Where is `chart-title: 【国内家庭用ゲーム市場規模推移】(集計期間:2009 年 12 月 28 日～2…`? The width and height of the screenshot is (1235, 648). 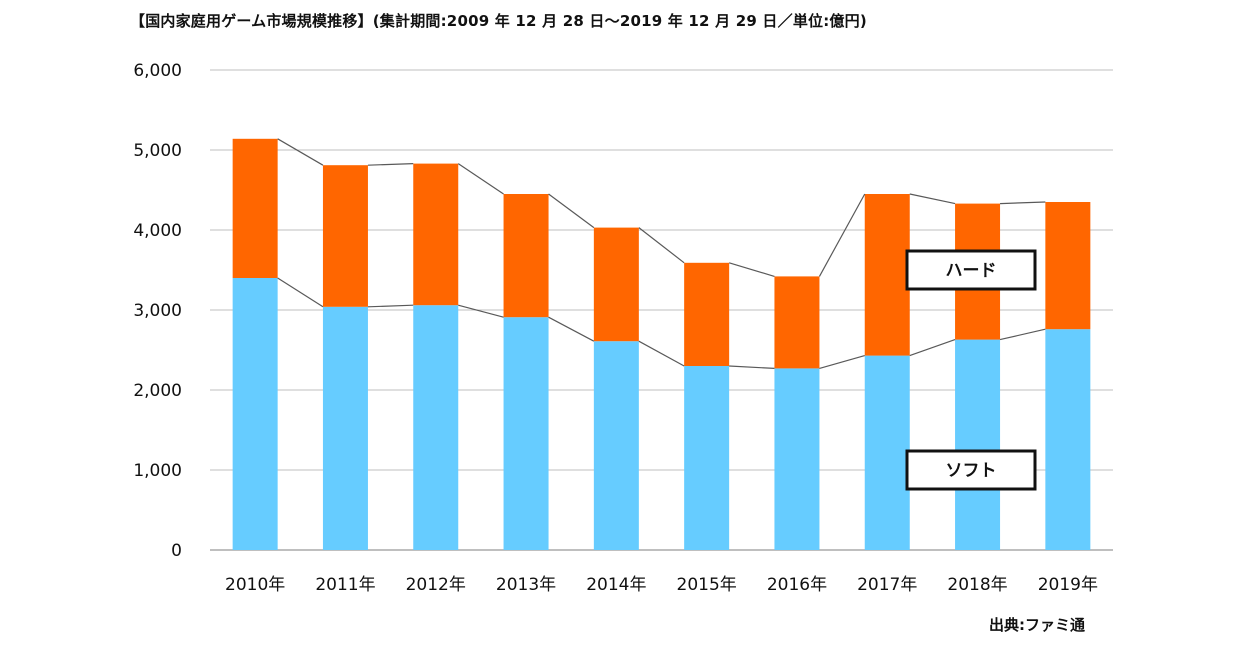 chart-title: 【国内家庭用ゲーム市場規模推移】(集計期間:2009 年 12 月 28 日～2… is located at coordinates (498, 21).